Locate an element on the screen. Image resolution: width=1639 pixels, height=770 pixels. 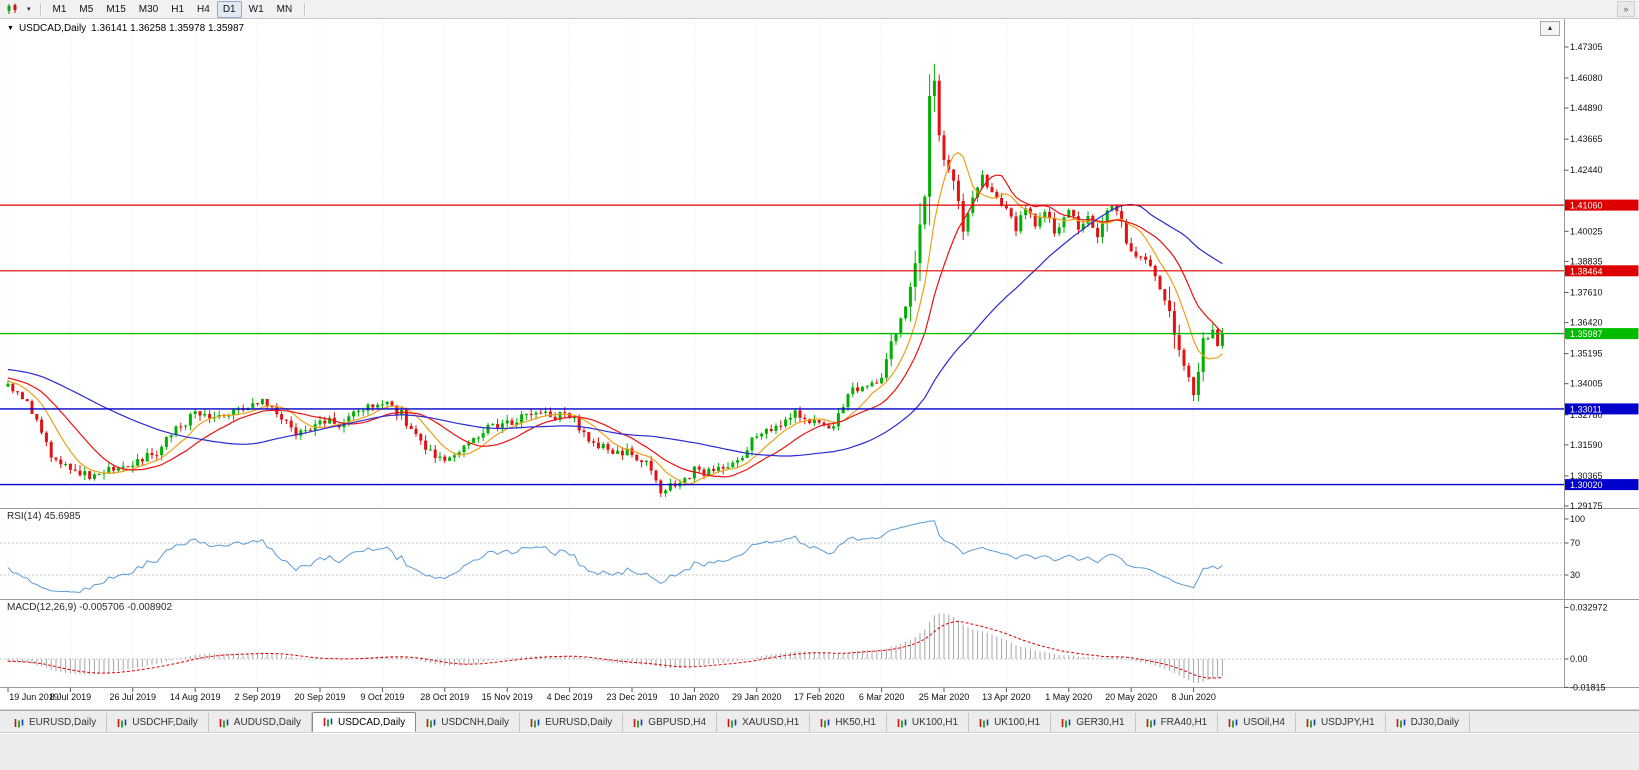
svg-text: 1.30365 is located at coordinates (1586, 476).